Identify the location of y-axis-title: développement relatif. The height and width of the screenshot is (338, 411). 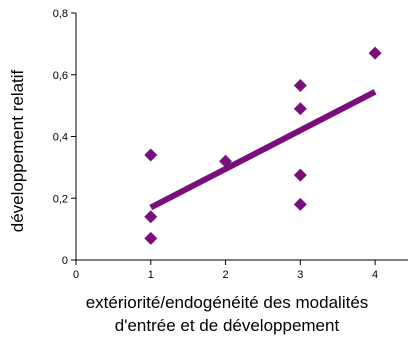
(17, 150).